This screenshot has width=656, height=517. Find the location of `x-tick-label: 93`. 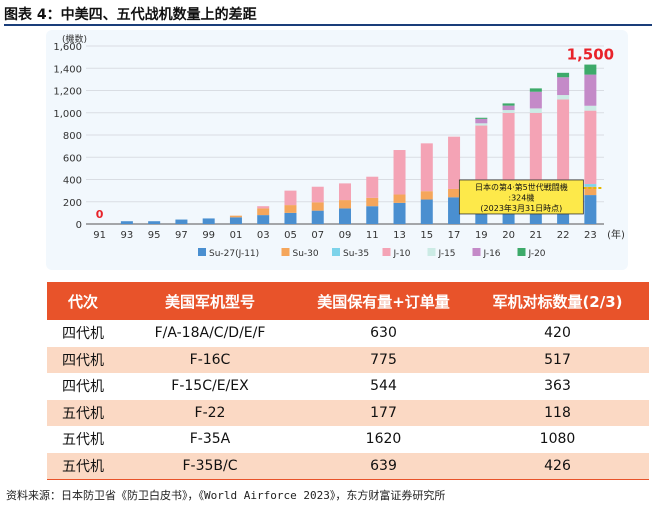

x-tick-label: 93 is located at coordinates (127, 235).